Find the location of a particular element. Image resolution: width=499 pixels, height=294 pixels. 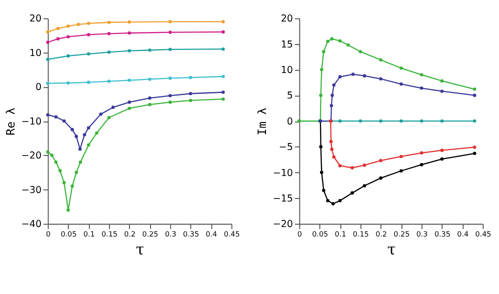

y-tick-label: 10 is located at coordinates (286, 70).